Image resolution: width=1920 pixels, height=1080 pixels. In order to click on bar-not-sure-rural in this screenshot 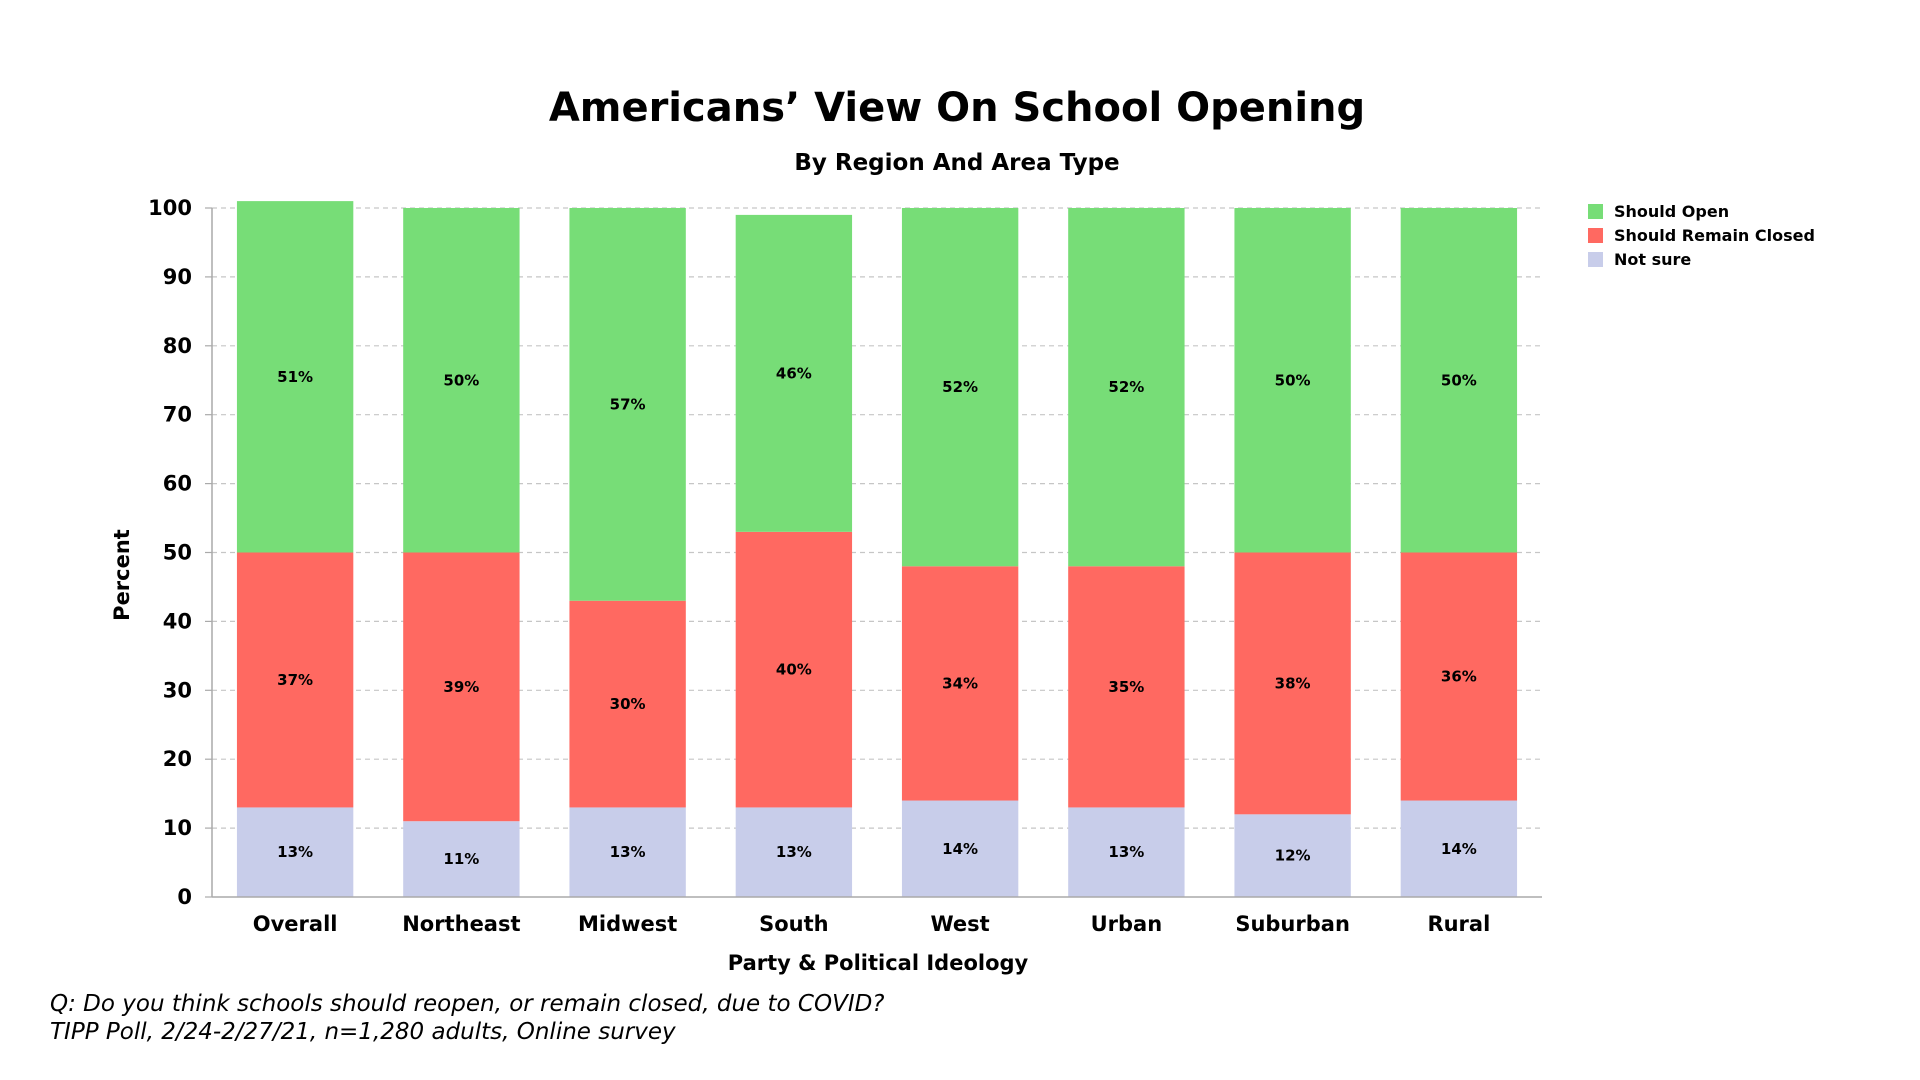, I will do `click(1459, 848)`.